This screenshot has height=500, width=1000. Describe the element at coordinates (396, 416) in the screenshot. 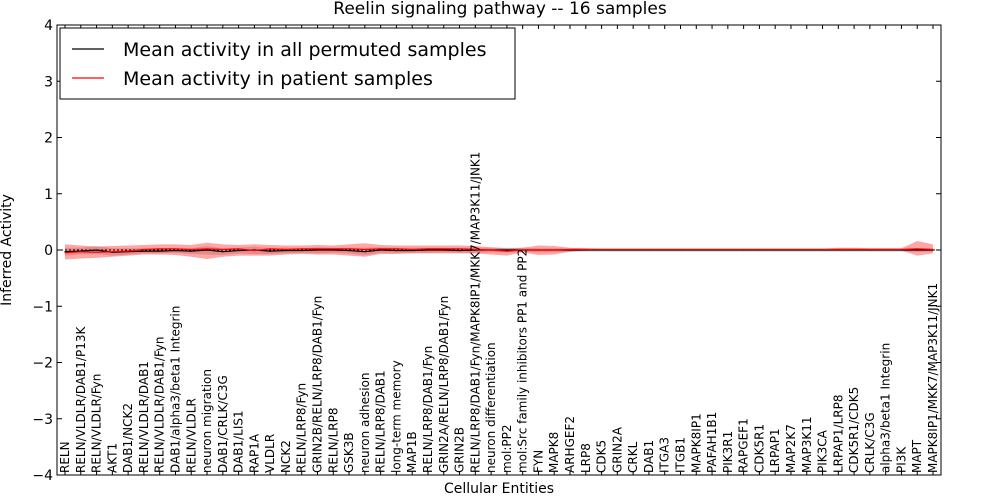

I see `x-tick-label: long-term memory` at that location.